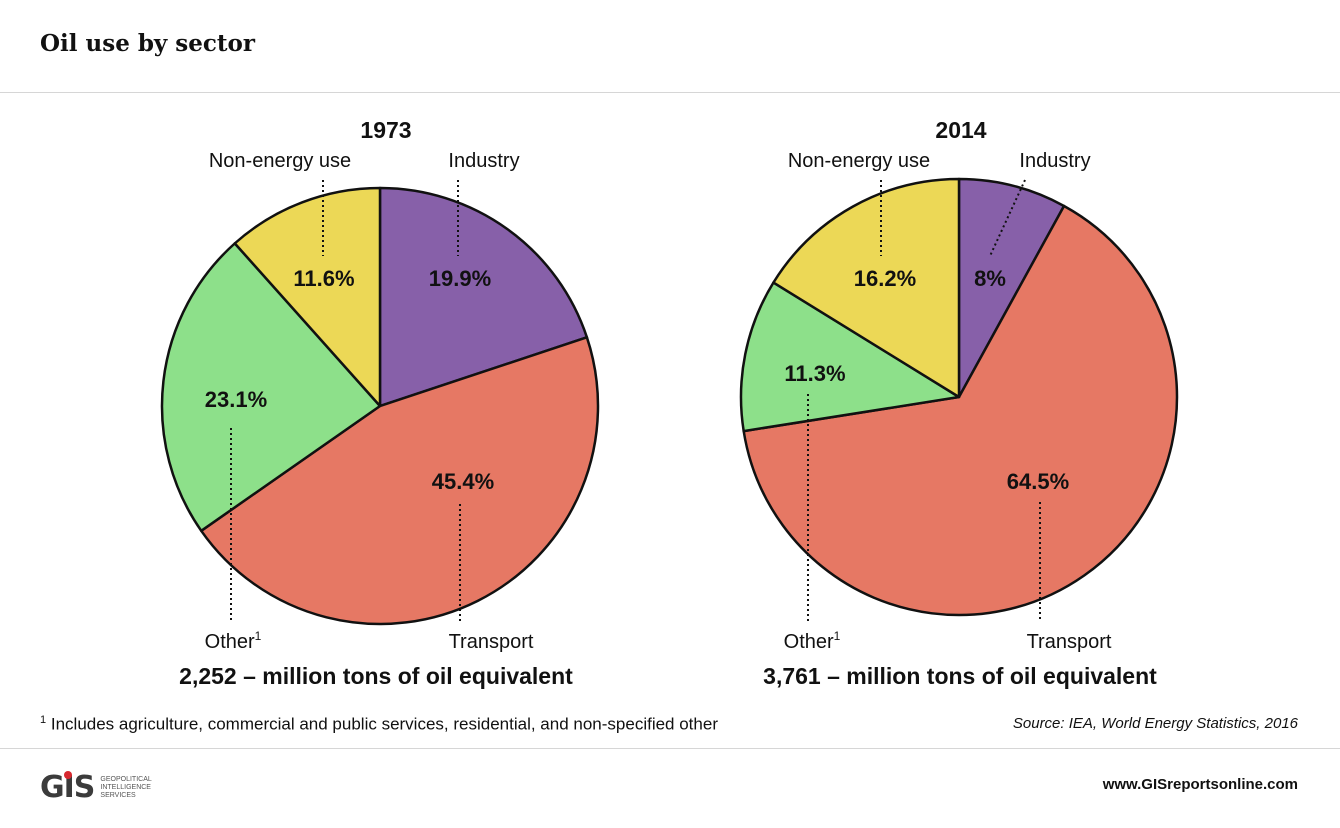 This screenshot has height=828, width=1340. I want to click on pie-1973-name-non-energy: Non-energy use, so click(280, 161).